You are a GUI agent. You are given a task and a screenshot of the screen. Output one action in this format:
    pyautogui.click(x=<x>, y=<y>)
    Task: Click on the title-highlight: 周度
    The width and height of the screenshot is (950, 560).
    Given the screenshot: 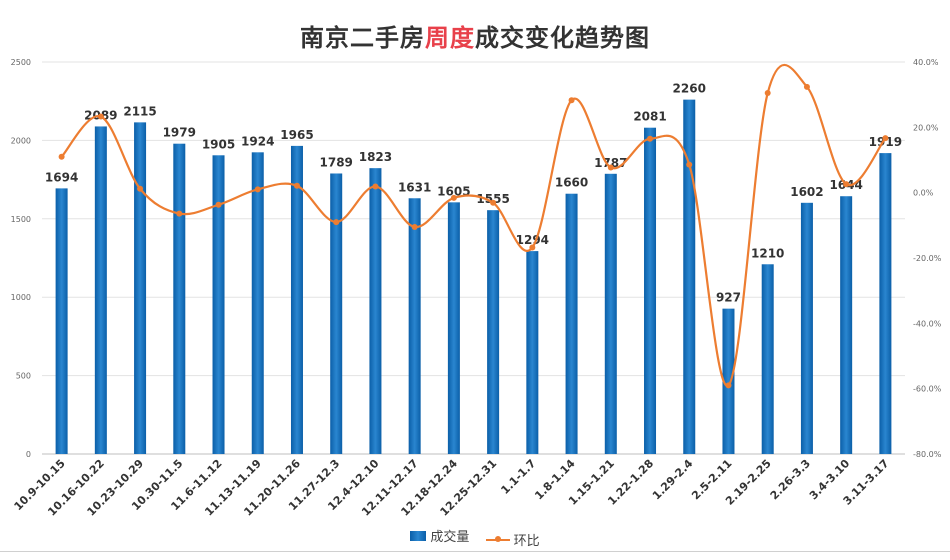 What is the action you would take?
    pyautogui.click(x=450, y=38)
    